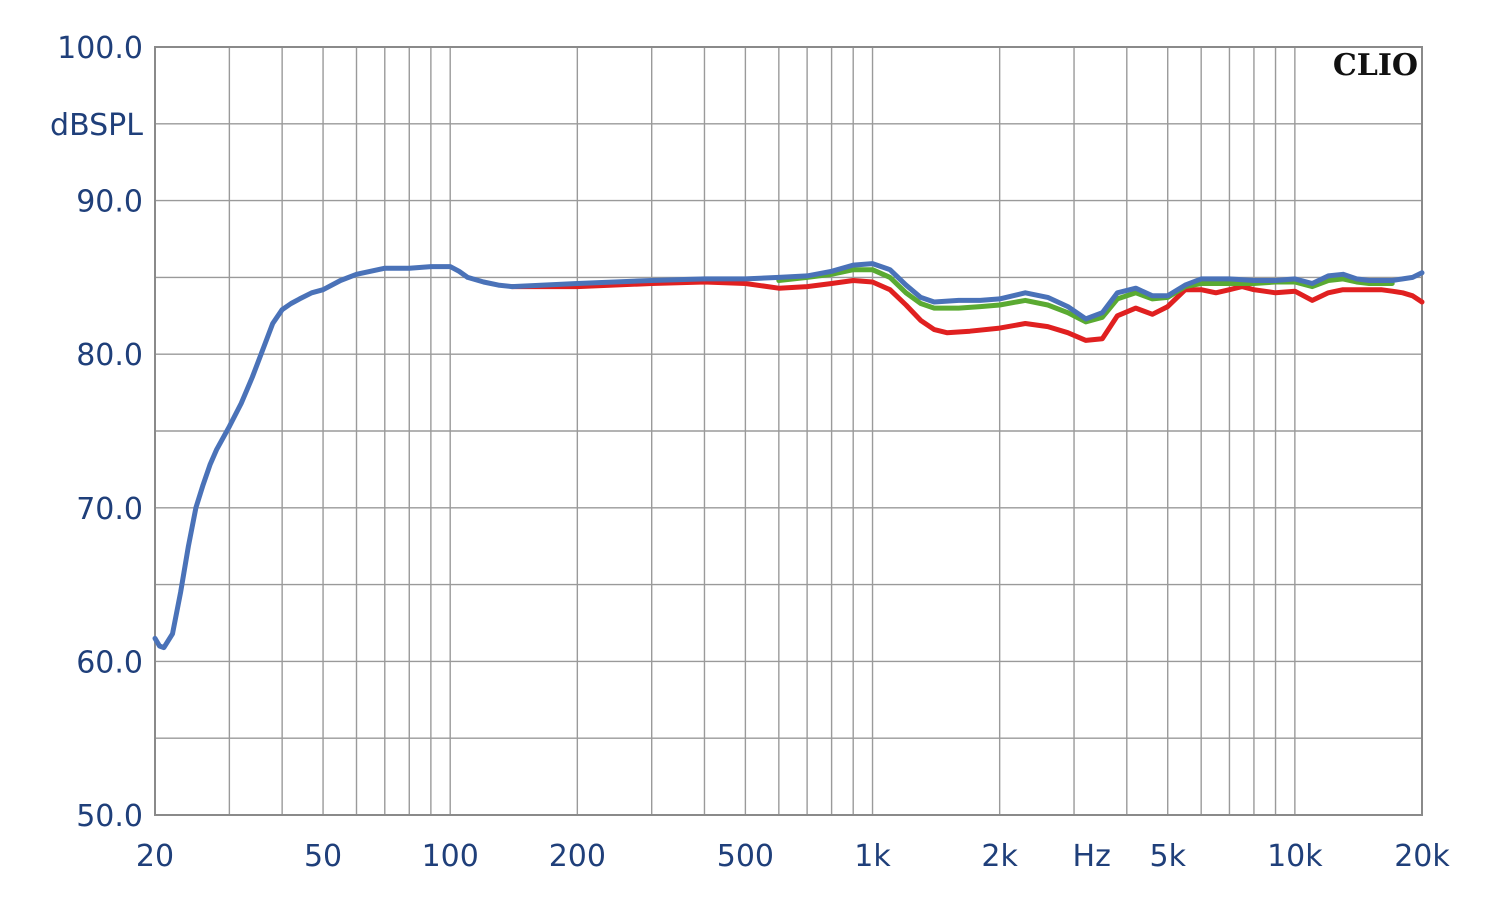 The width and height of the screenshot is (1500, 899). Describe the element at coordinates (100, 432) in the screenshot. I see `y-tick-labels: 100.0 90.0 80.0 70.0 60.0 50.0` at that location.